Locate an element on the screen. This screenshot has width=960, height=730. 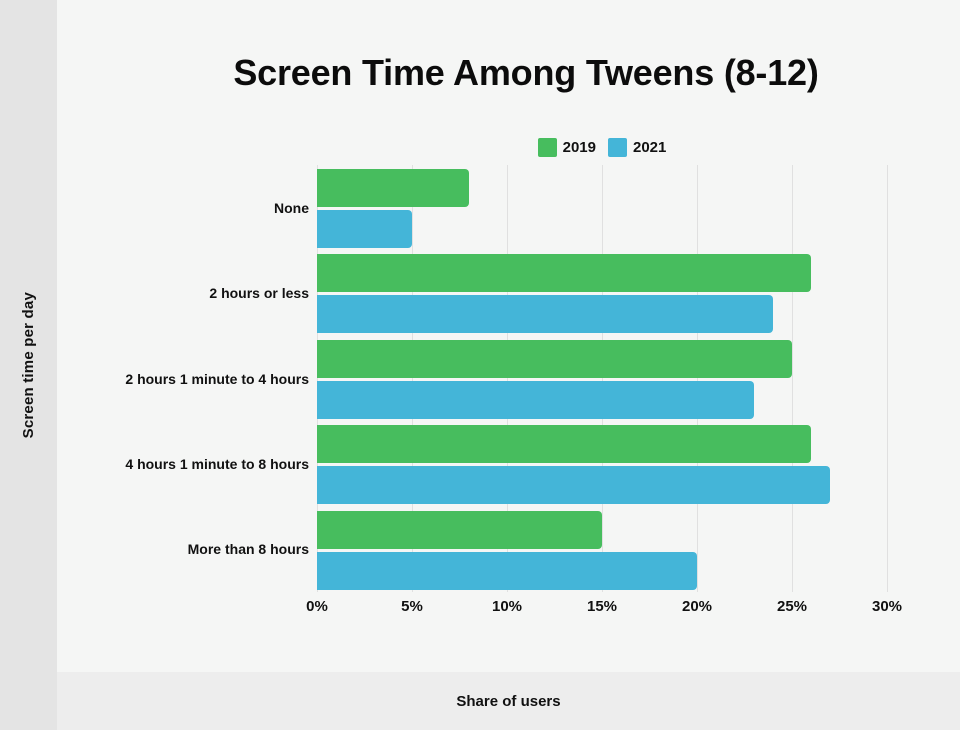
y-axis-title: Screen time per day is located at coordinates (28, 365).